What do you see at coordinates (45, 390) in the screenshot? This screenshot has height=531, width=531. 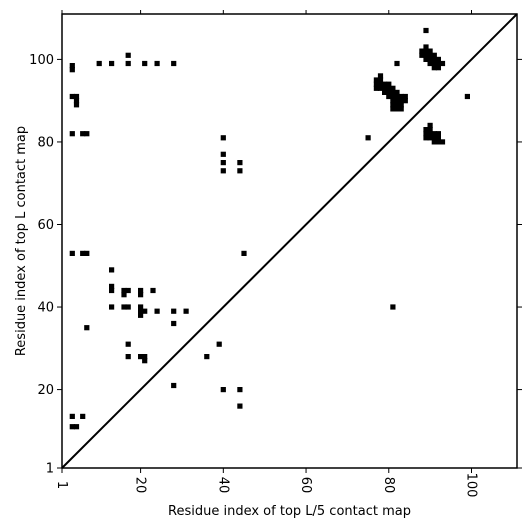 I see `y-tick-label: 20` at bounding box center [45, 390].